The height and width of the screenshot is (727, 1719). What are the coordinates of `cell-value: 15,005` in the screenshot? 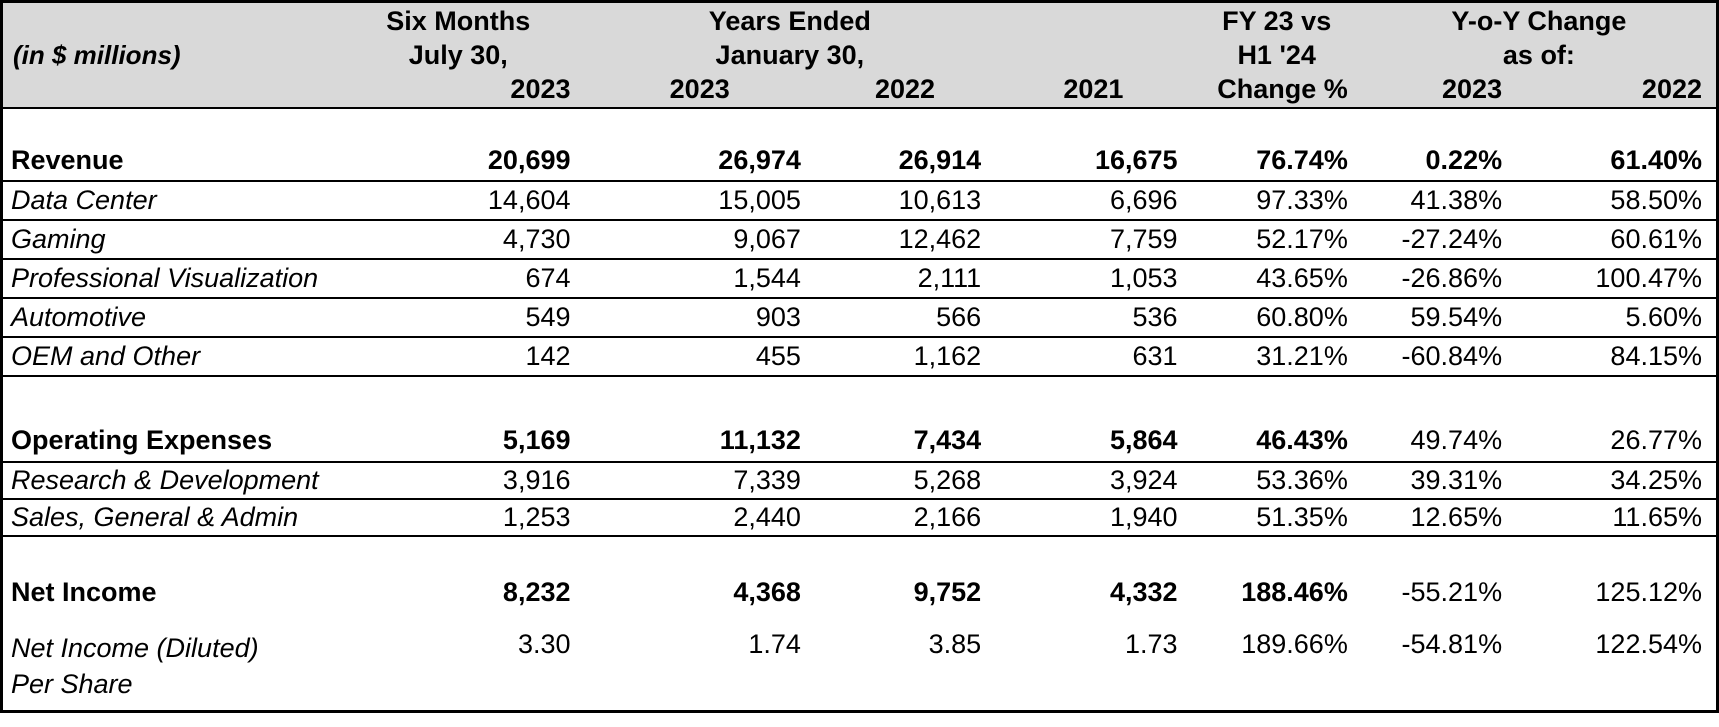 It's located at (699, 200).